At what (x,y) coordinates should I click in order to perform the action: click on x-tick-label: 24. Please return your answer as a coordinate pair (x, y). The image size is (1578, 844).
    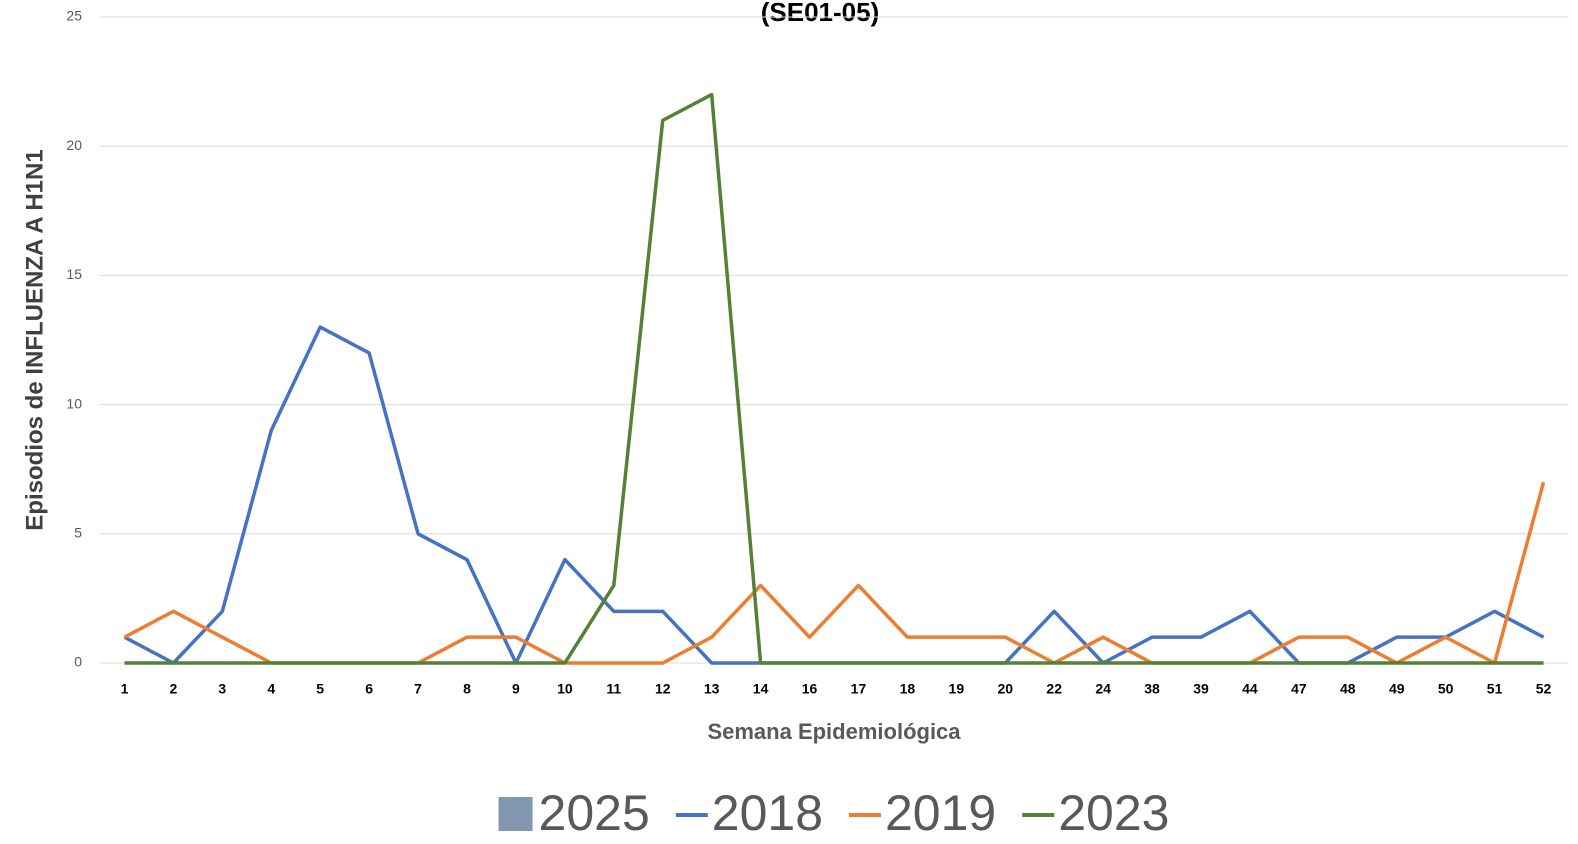
    Looking at the image, I should click on (1103, 689).